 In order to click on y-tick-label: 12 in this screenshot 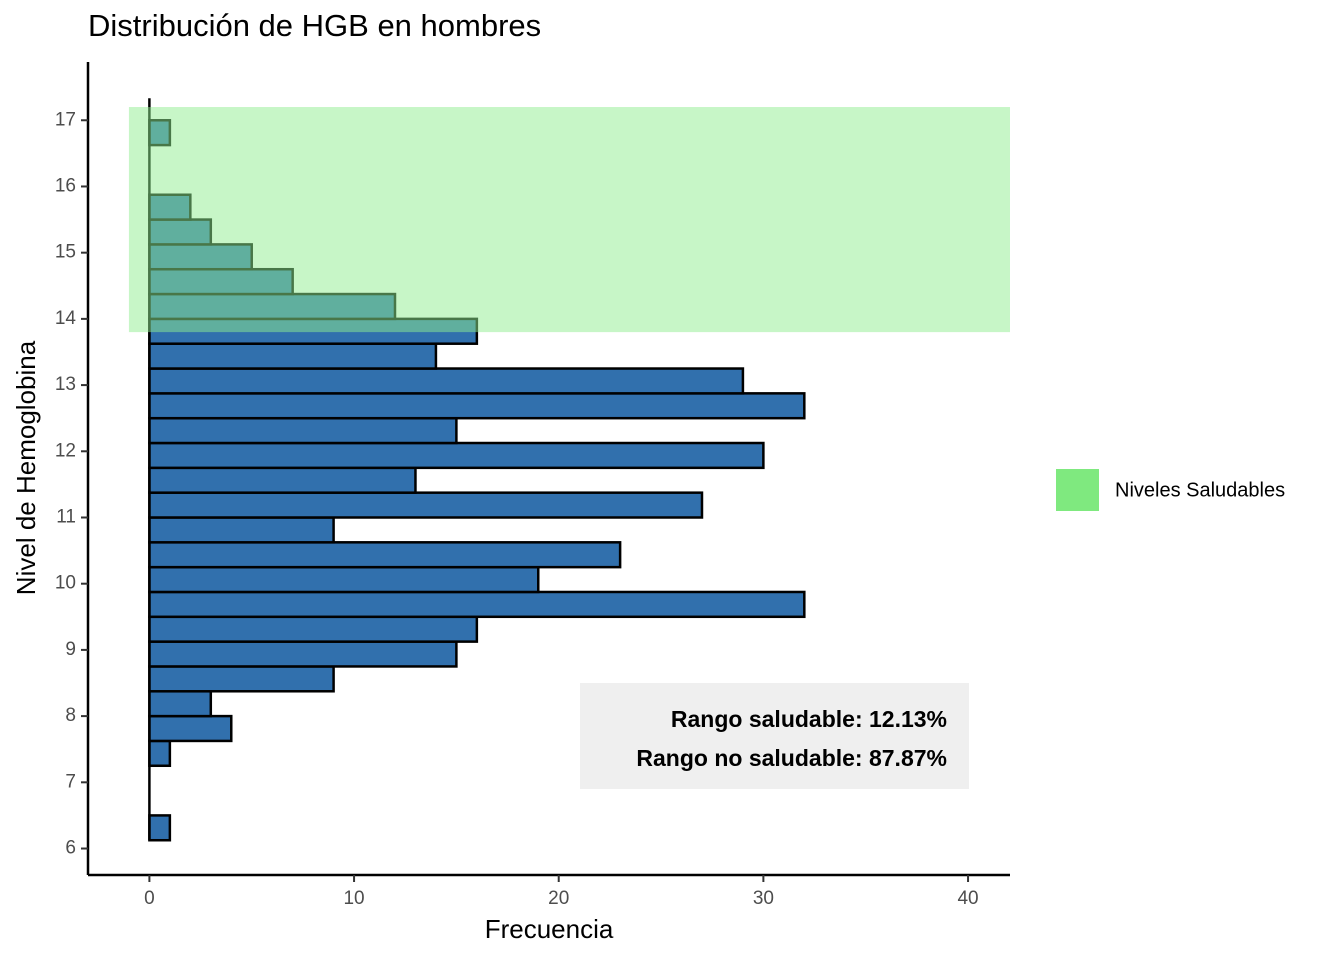, I will do `click(65, 450)`.